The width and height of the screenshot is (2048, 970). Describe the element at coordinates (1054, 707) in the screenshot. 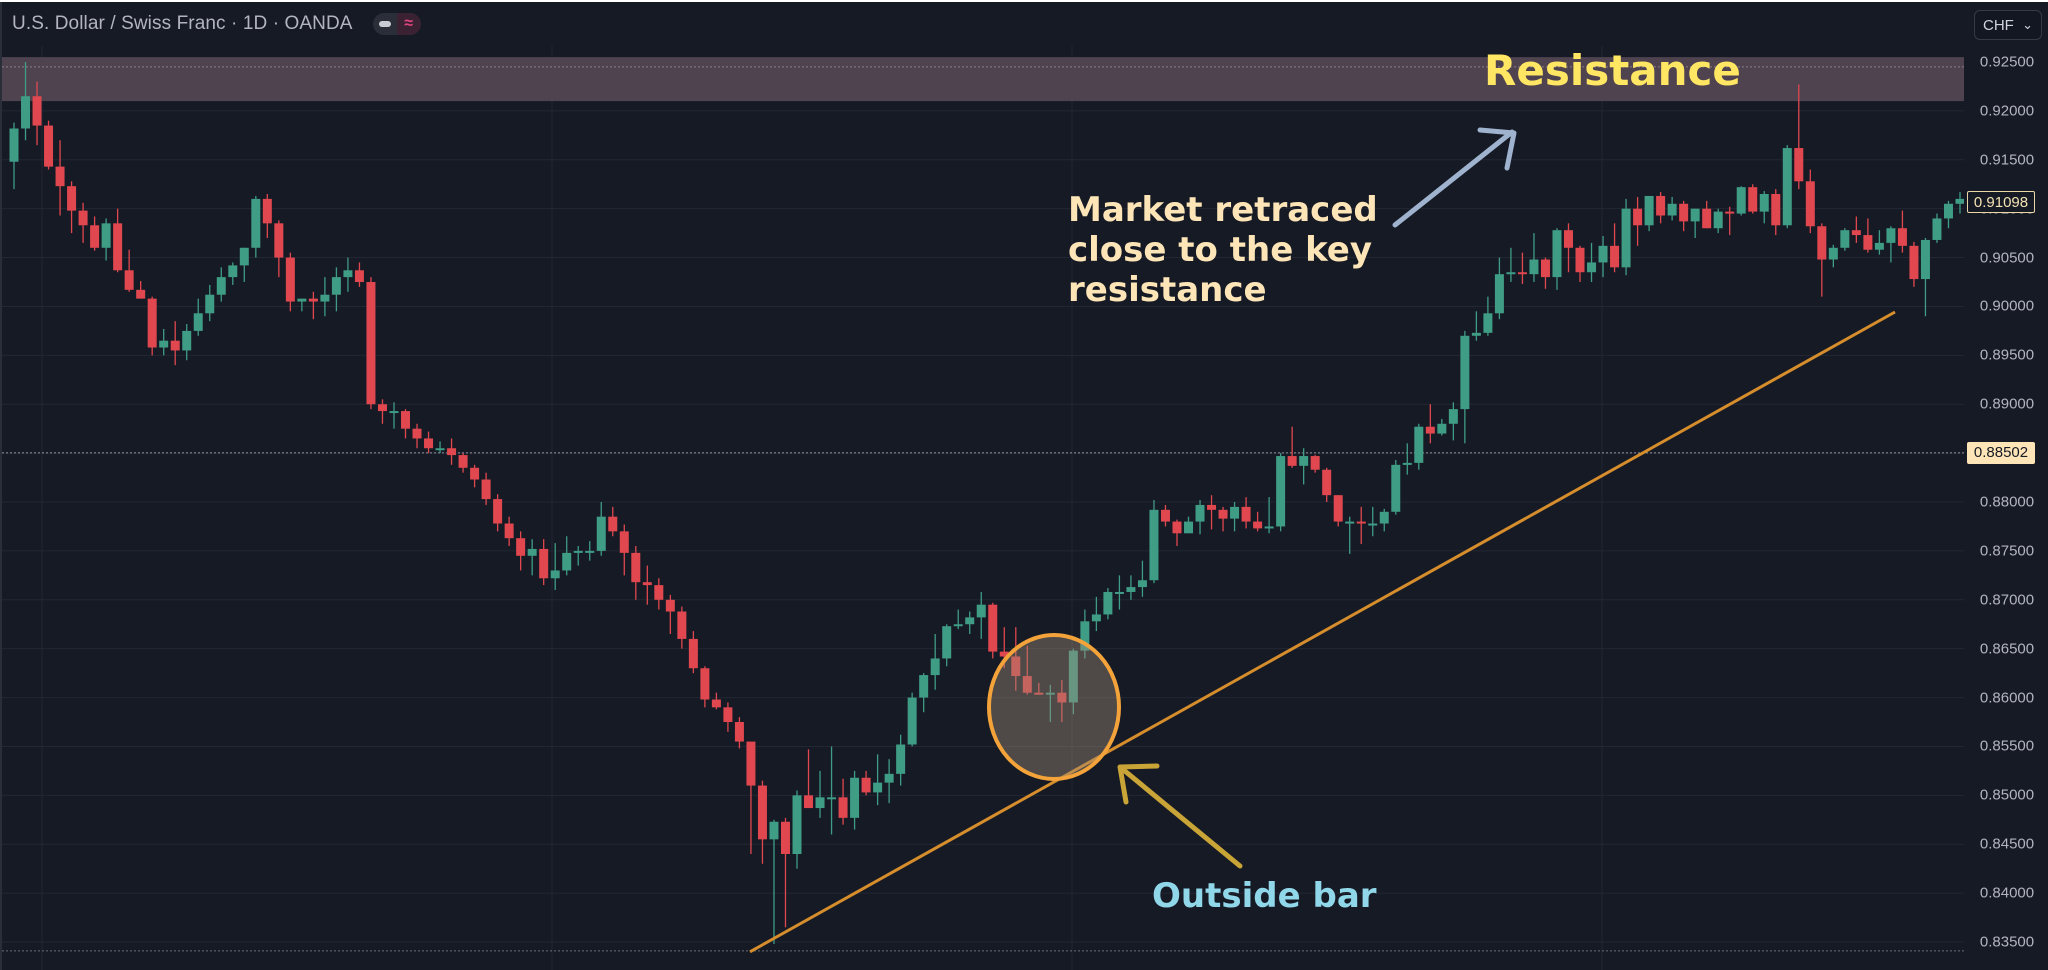

I see `outside-bar-highlight-circle` at that location.